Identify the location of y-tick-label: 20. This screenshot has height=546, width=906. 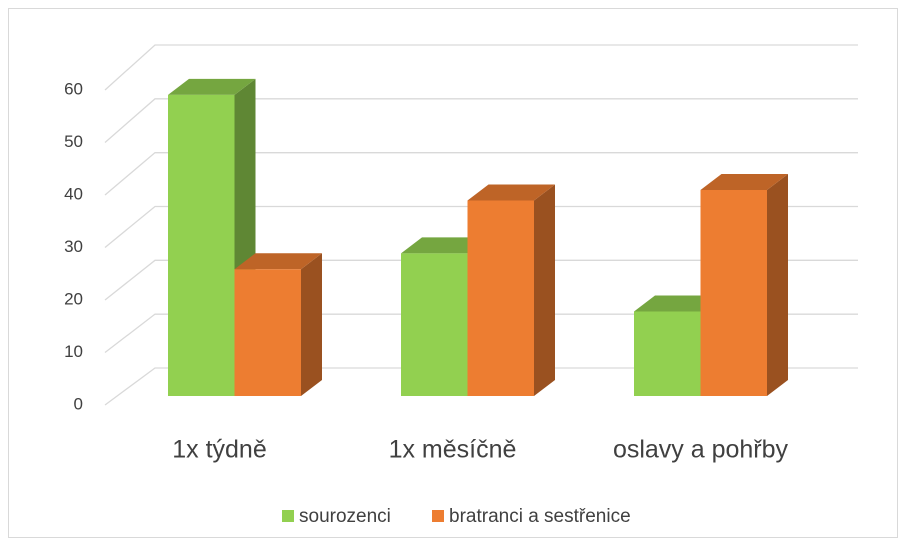
(73, 298).